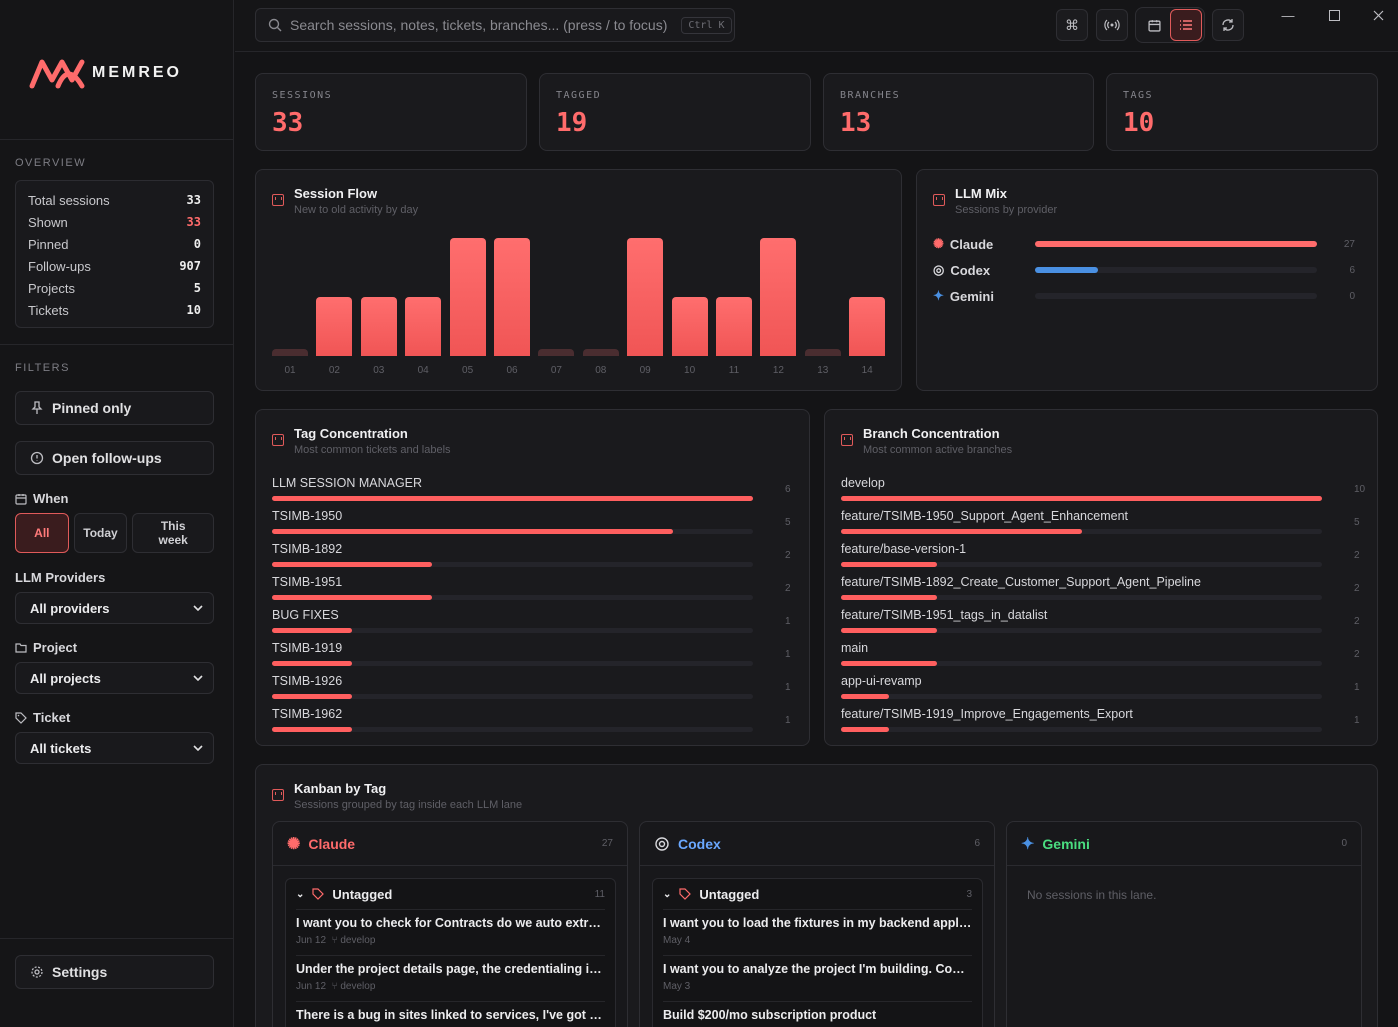  What do you see at coordinates (197, 244) in the screenshot?
I see `overview-value: 0` at bounding box center [197, 244].